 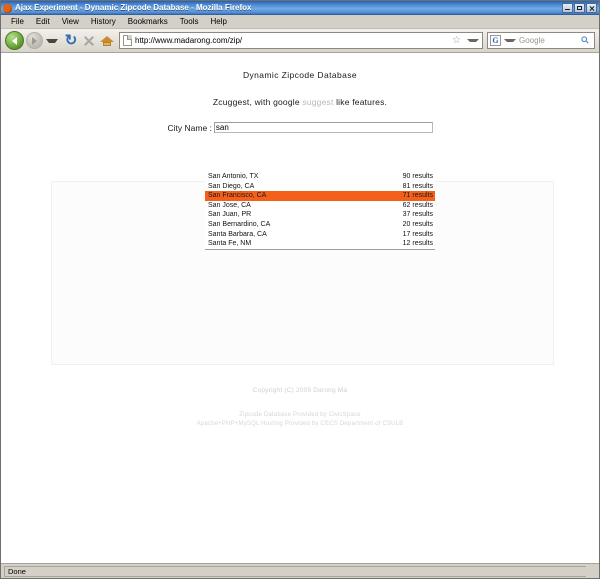 I want to click on maximize-button, so click(x=579, y=8).